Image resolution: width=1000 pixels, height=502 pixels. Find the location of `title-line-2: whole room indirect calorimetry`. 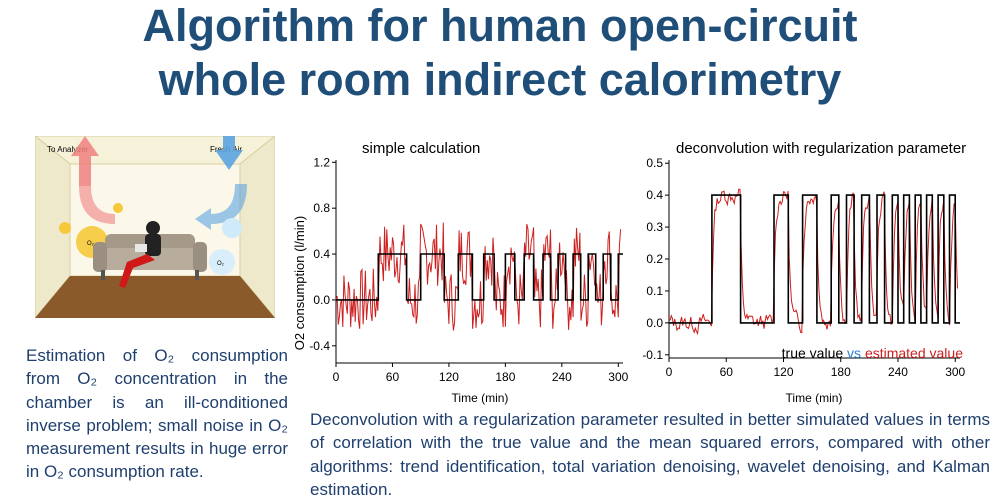

title-line-2: whole room indirect calorimetry is located at coordinates (500, 79).